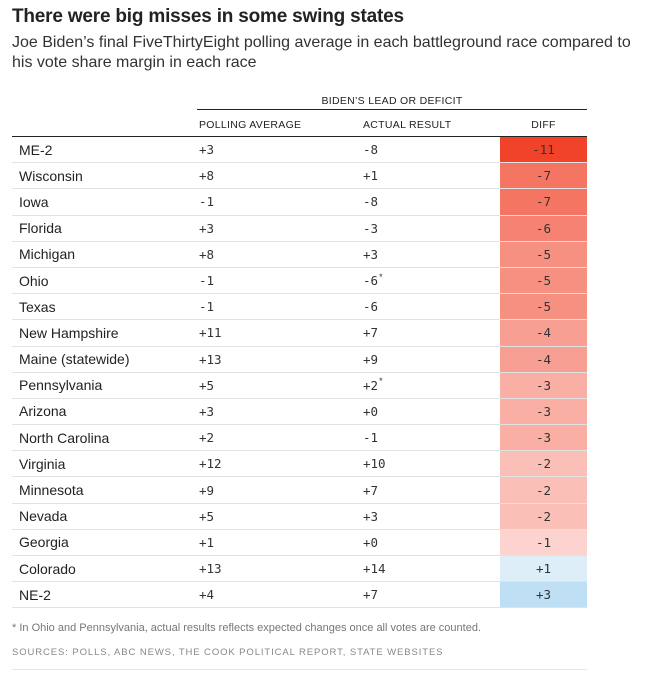  What do you see at coordinates (210, 464) in the screenshot?
I see `polling-average-value: +12` at bounding box center [210, 464].